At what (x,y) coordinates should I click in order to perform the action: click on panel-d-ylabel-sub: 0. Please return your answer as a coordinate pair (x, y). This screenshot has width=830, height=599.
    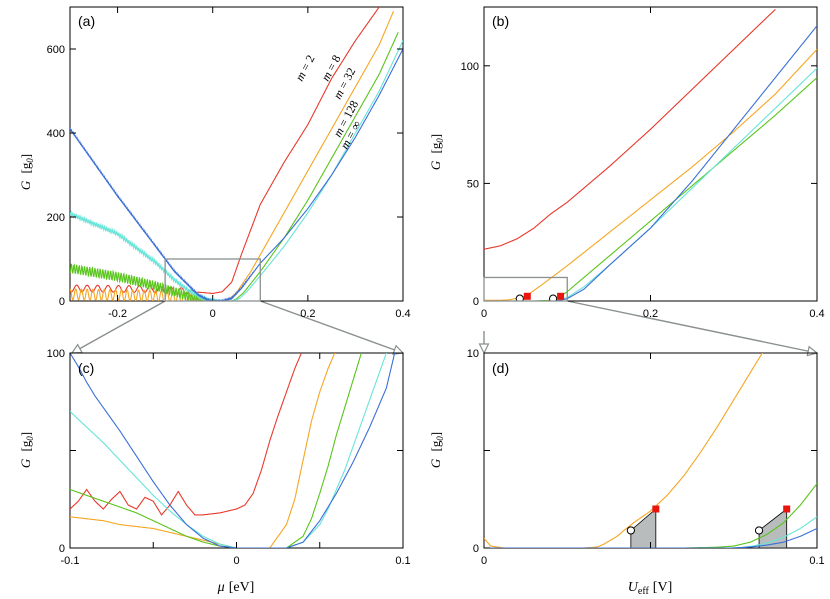
    Looking at the image, I should click on (440, 438).